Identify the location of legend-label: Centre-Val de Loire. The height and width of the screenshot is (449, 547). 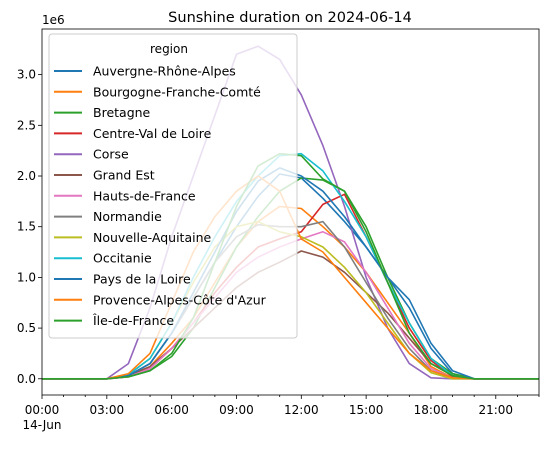
(152, 133).